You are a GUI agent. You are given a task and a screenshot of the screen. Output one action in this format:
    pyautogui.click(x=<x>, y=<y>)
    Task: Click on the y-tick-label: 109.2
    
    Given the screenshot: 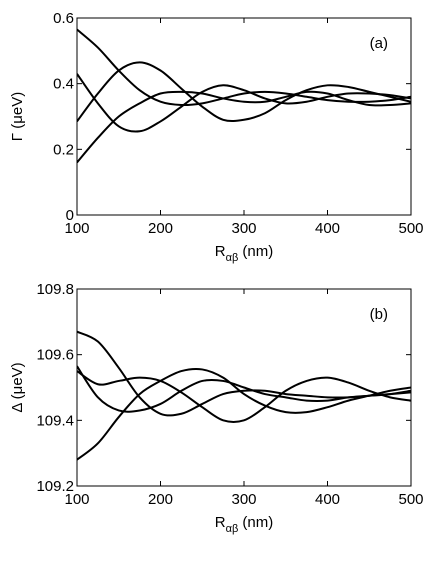 What is the action you would take?
    pyautogui.click(x=55, y=486)
    